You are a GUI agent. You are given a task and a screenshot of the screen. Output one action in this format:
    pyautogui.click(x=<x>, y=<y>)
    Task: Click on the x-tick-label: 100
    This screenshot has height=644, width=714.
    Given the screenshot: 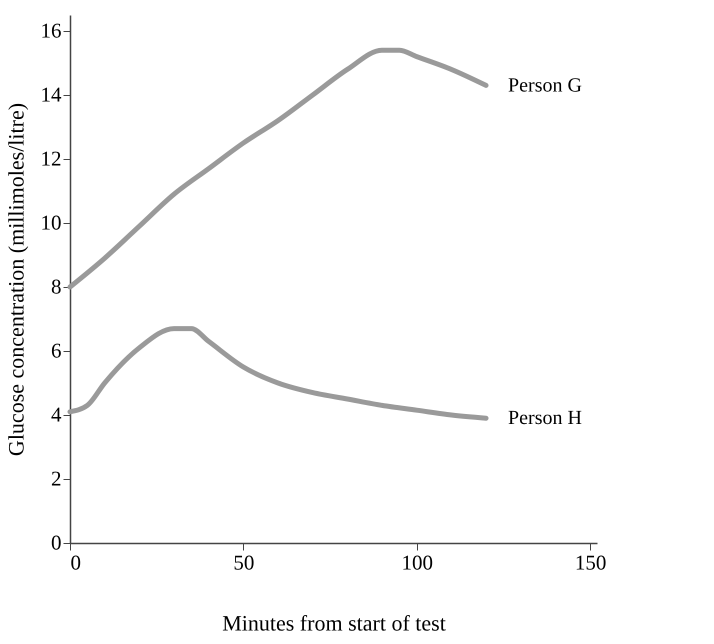 What is the action you would take?
    pyautogui.click(x=417, y=562)
    